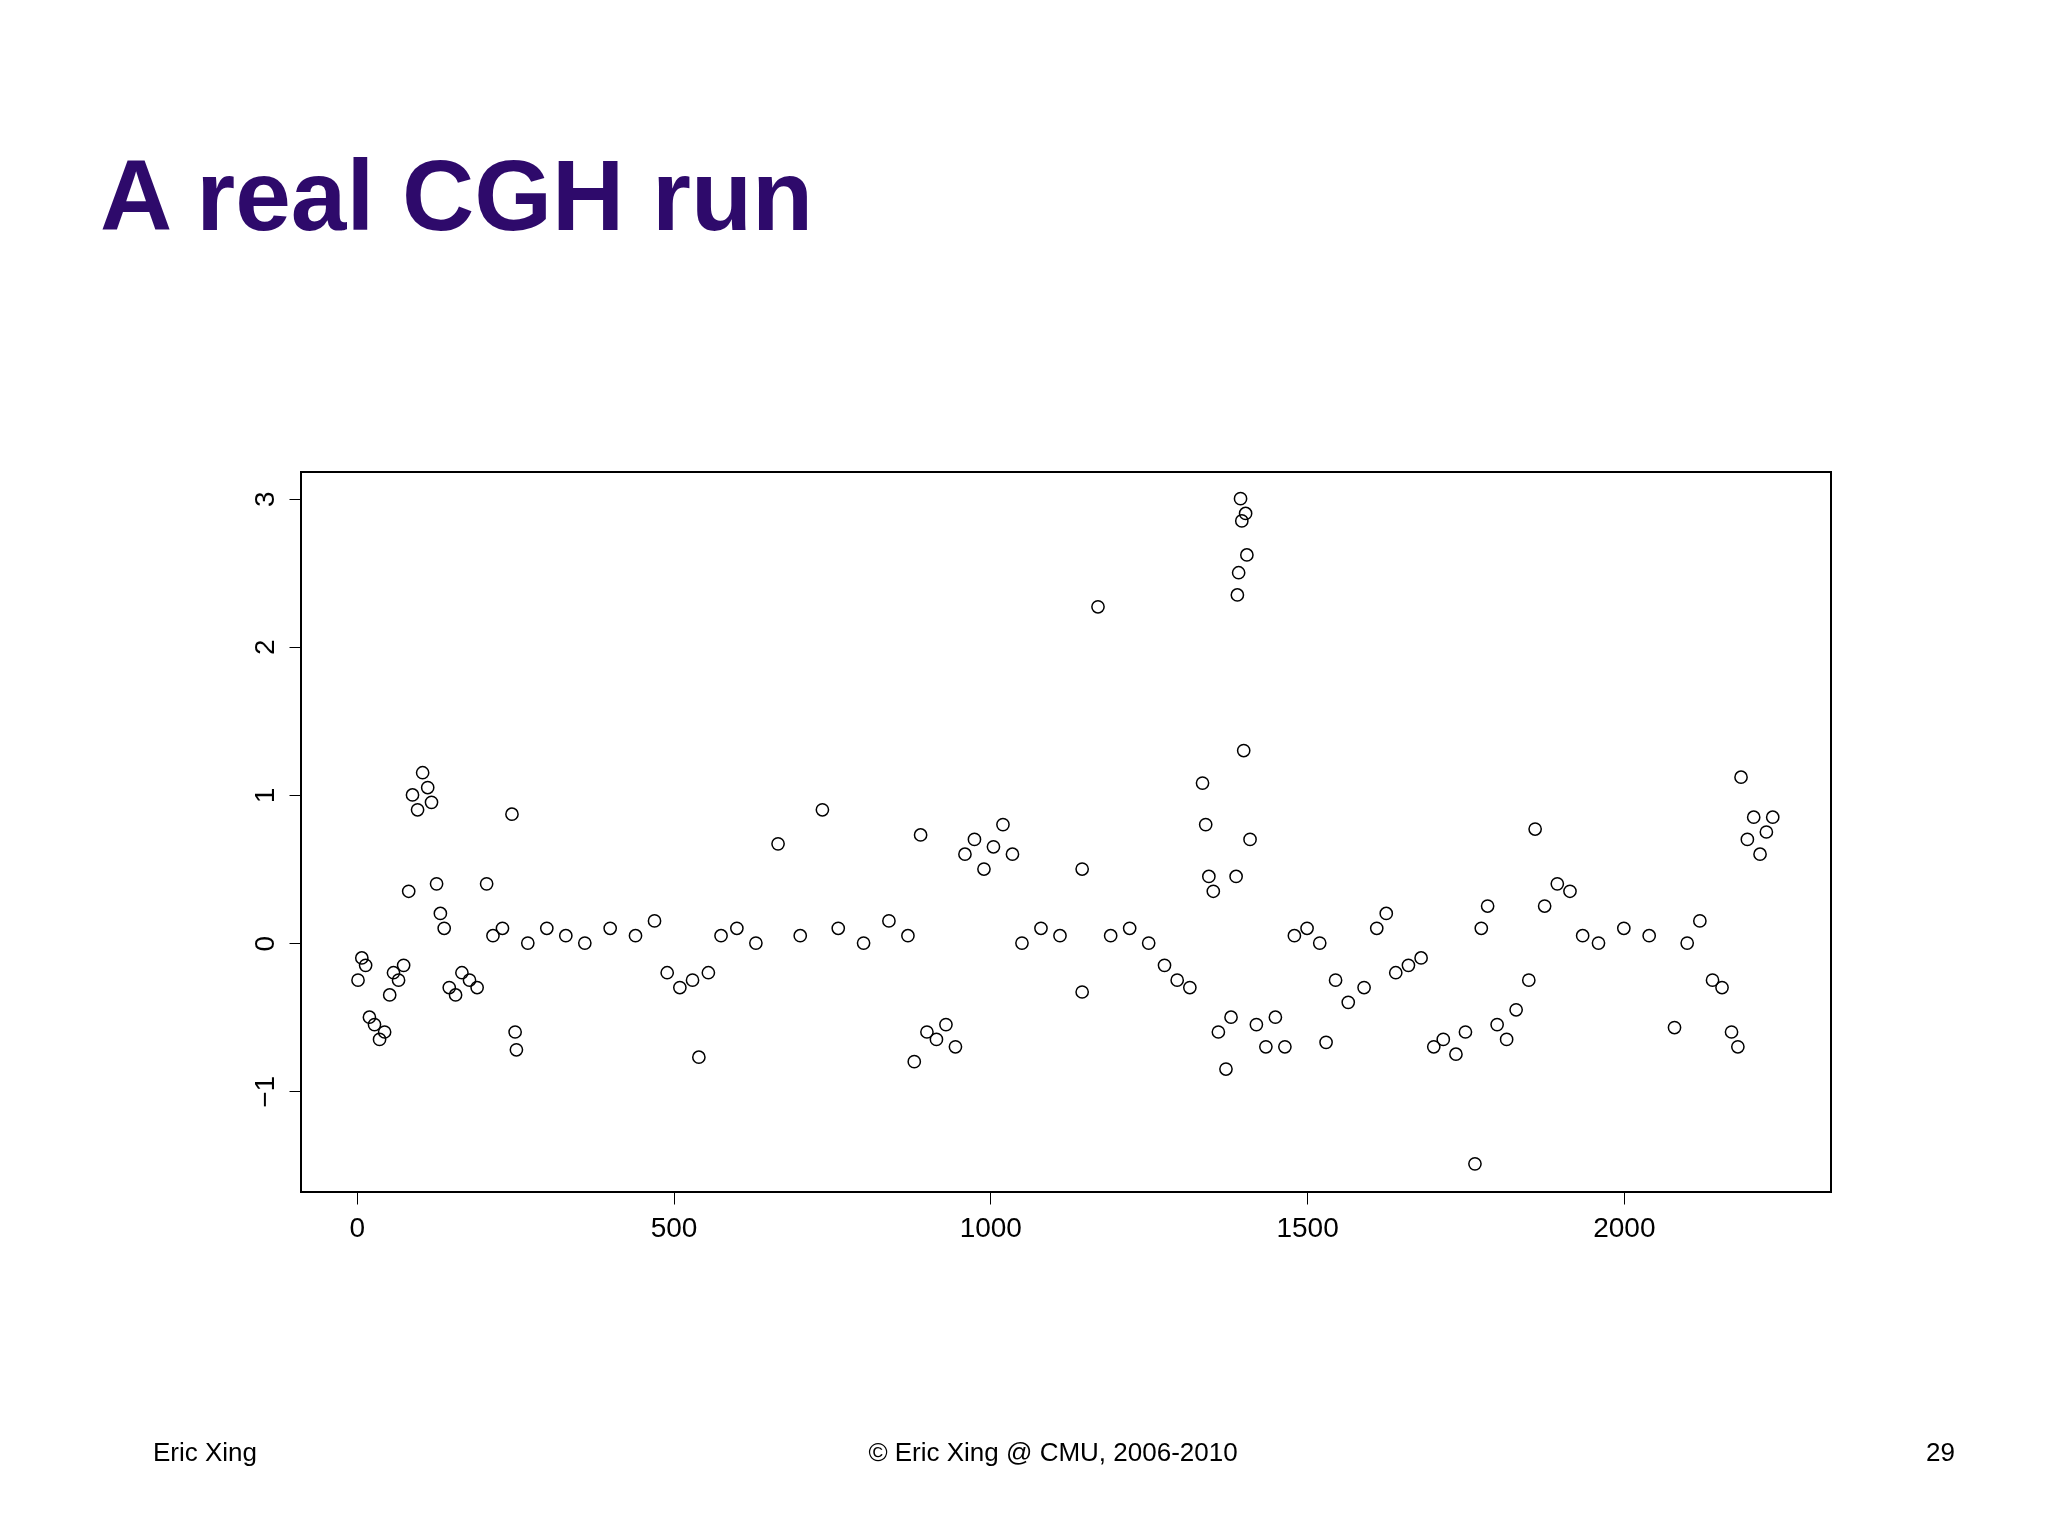 This screenshot has height=1536, width=2048. I want to click on x-tick-label: 0, so click(357, 1227).